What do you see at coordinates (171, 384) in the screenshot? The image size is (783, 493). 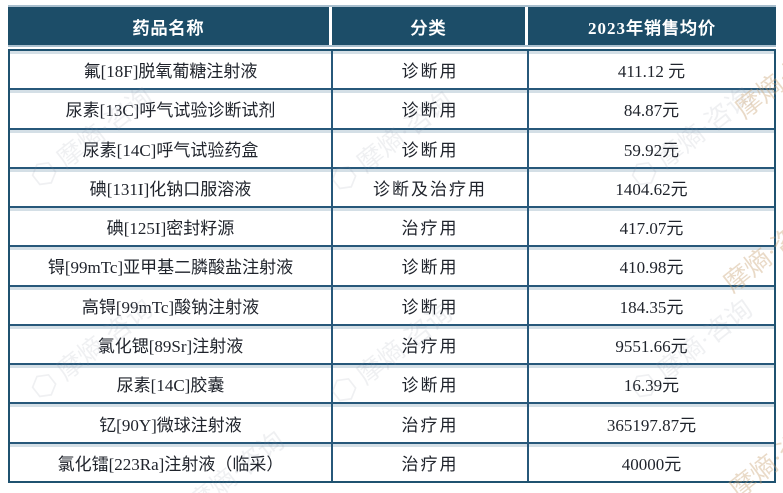 I see `drug-name-cell: 尿素[14C]胶囊` at bounding box center [171, 384].